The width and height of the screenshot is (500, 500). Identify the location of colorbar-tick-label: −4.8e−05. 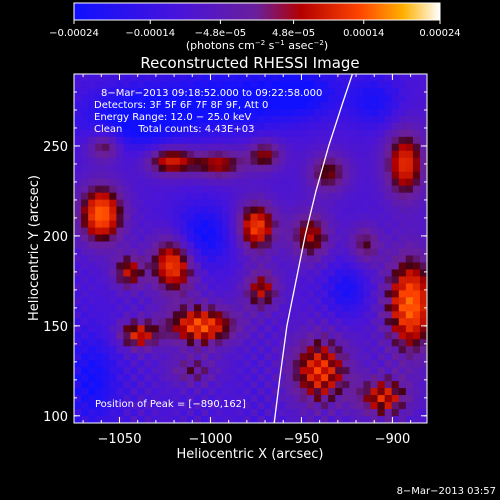
(221, 33).